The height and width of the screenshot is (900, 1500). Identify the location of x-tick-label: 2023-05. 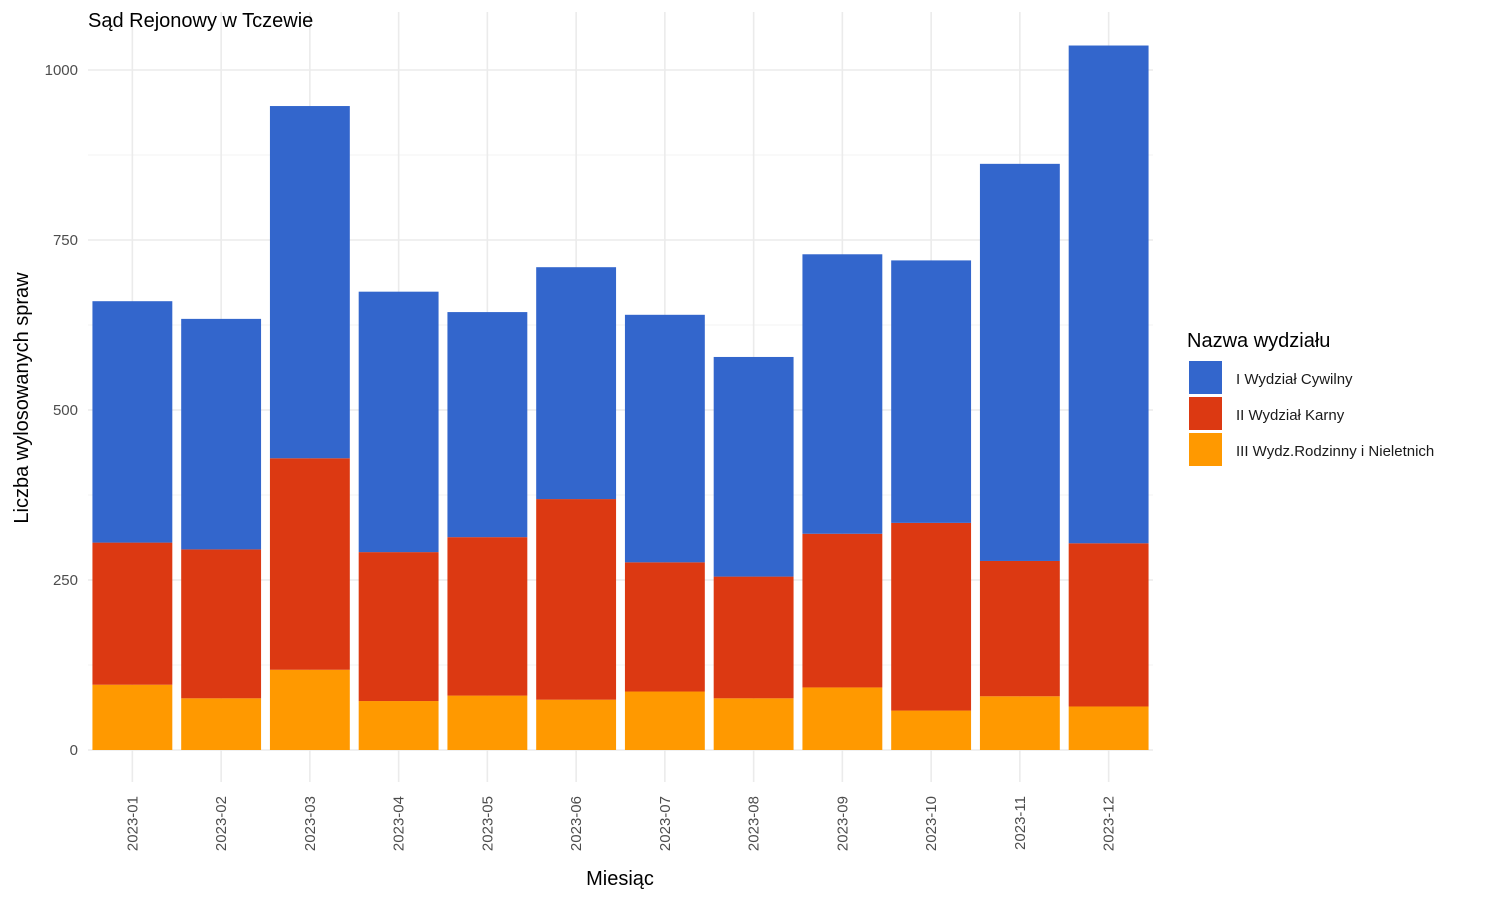
(487, 823).